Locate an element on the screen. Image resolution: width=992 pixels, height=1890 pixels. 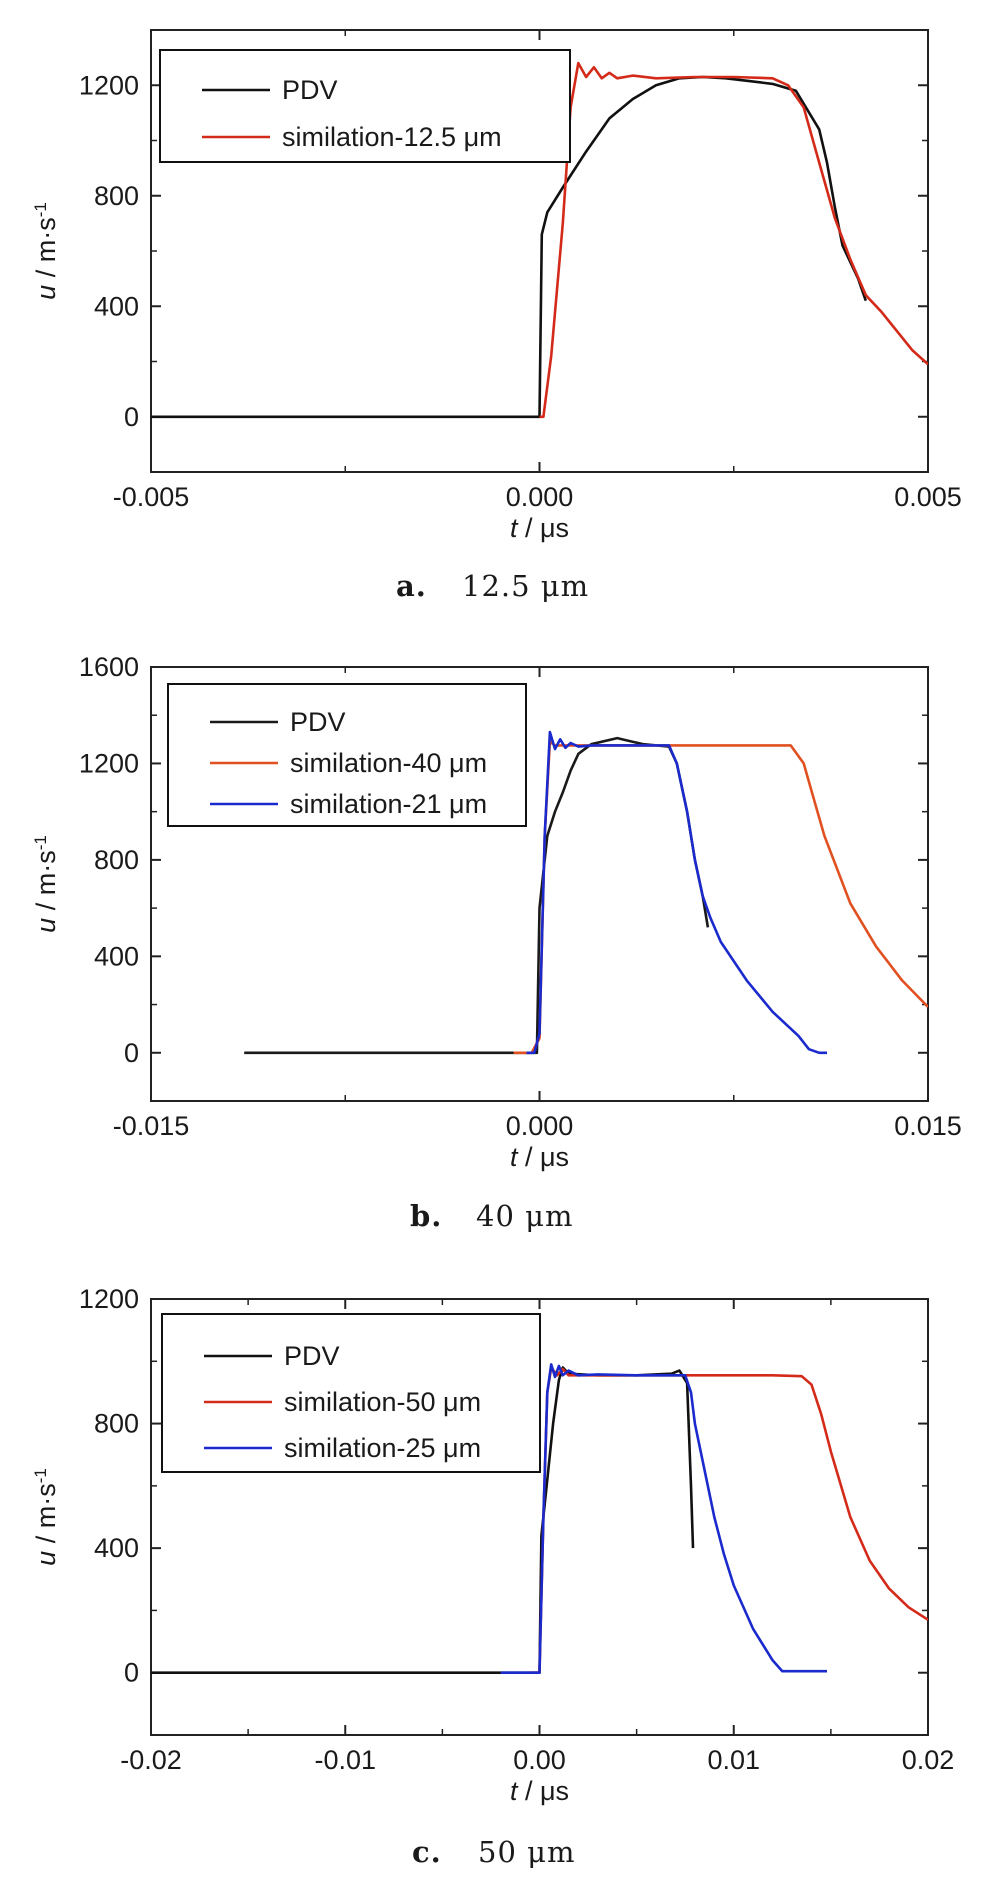
x-tick-label: 0.015 is located at coordinates (928, 1126).